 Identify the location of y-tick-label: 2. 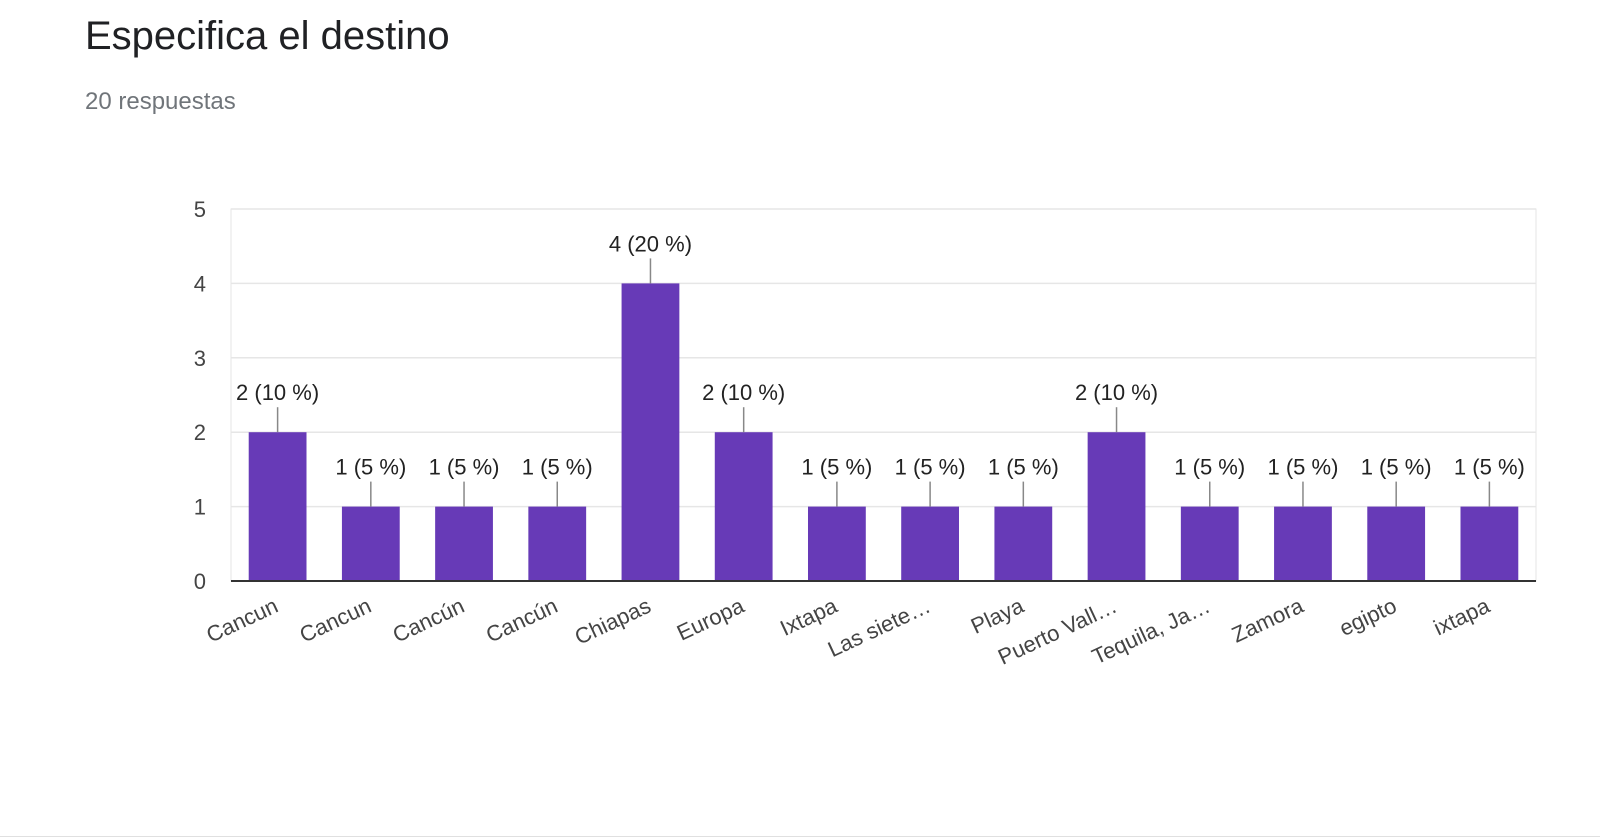
(200, 432).